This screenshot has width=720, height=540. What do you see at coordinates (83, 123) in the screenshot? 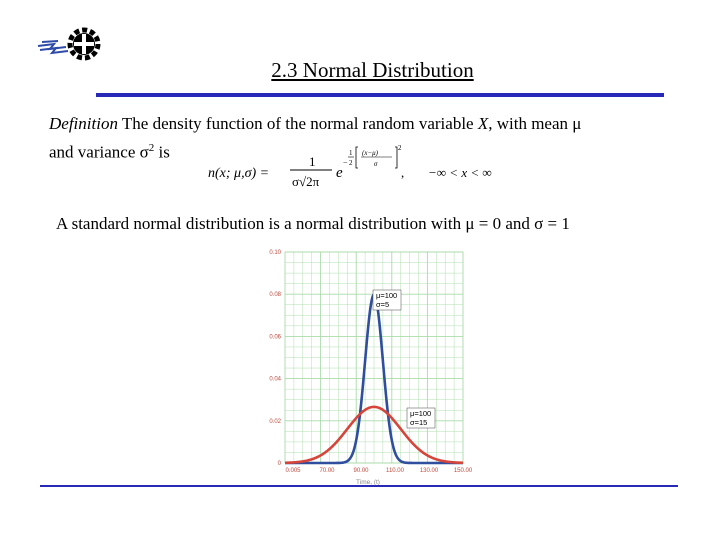
I see `definition-term: Definition` at bounding box center [83, 123].